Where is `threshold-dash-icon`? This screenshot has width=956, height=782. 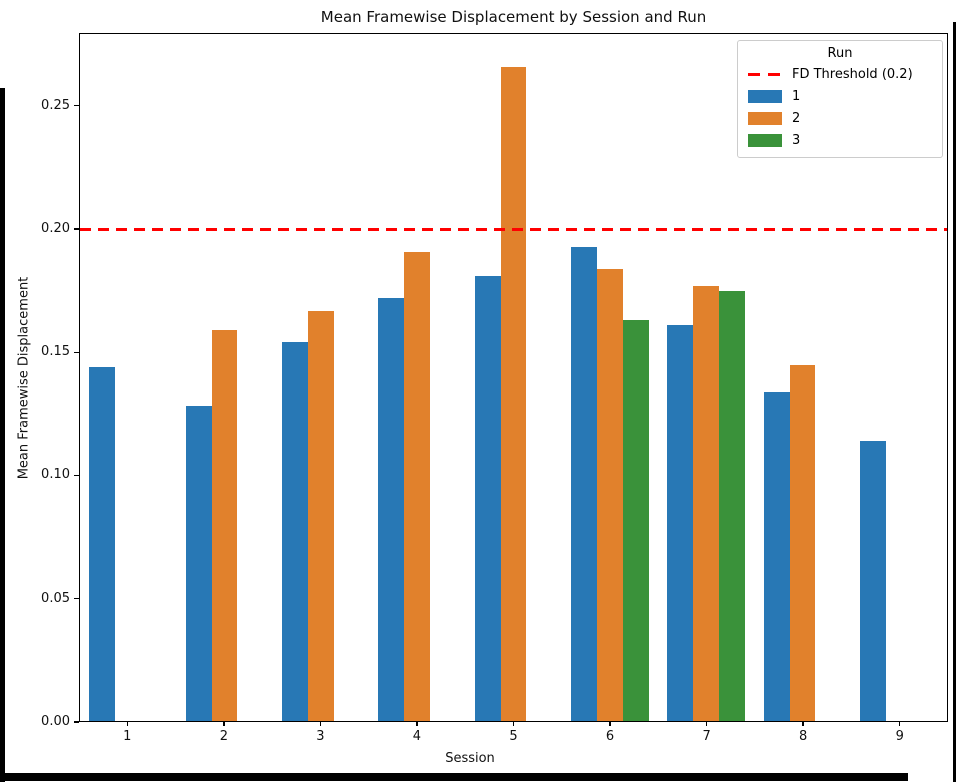
threshold-dash-icon is located at coordinates (765, 74).